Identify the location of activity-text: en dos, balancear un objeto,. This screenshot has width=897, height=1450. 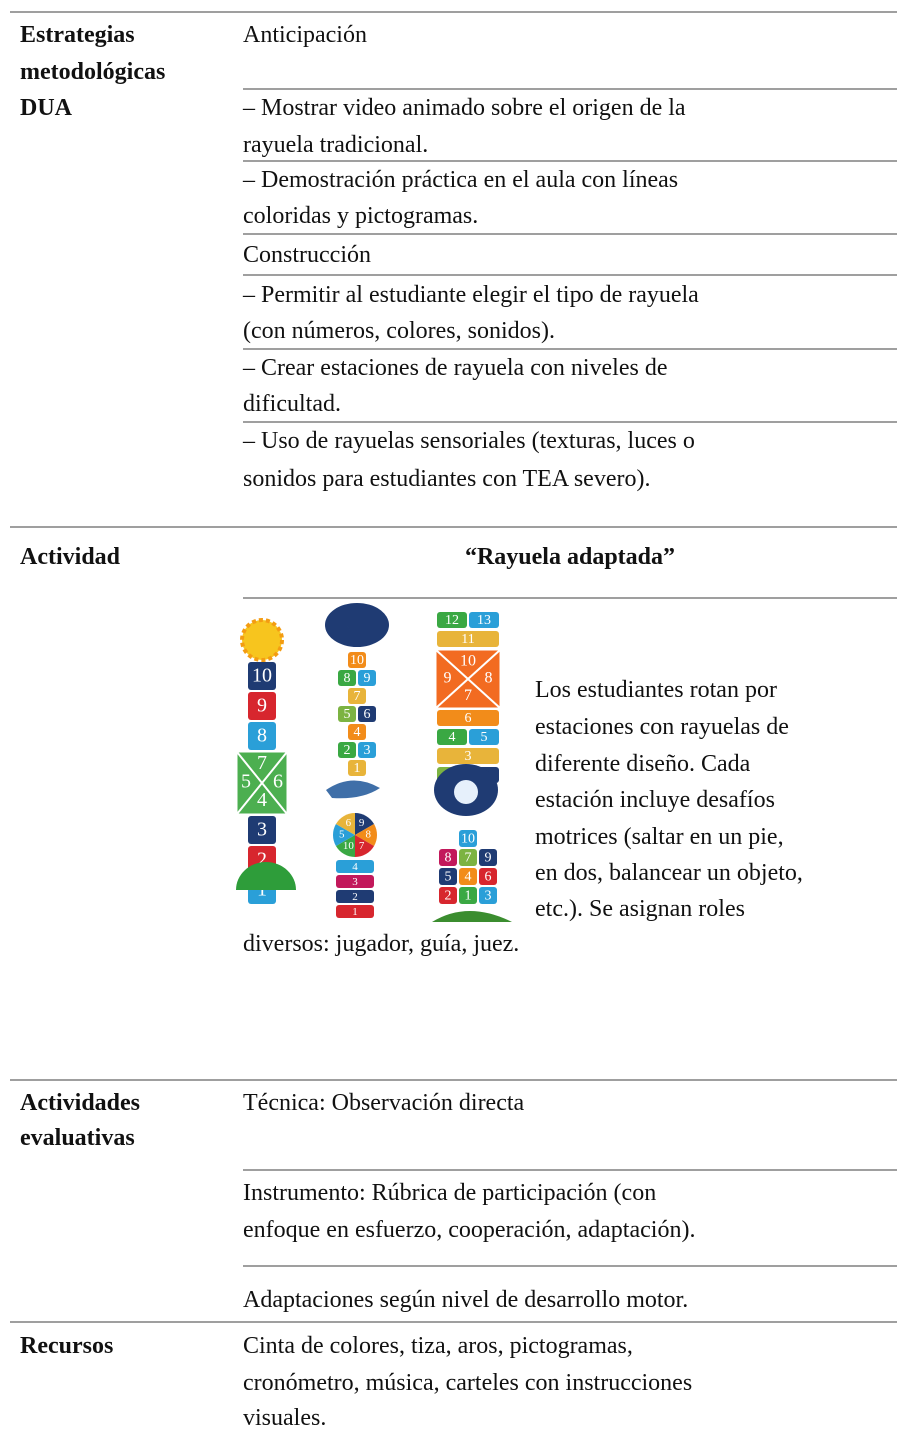
(669, 873).